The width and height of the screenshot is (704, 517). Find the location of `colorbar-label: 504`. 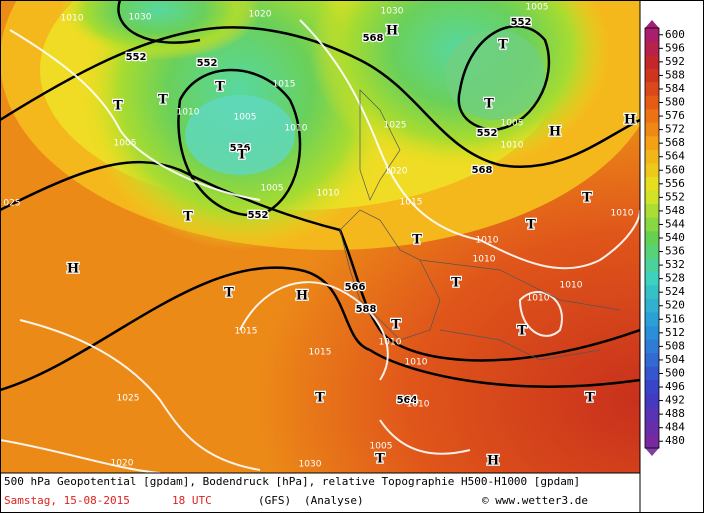

colorbar-label: 504 is located at coordinates (675, 359).